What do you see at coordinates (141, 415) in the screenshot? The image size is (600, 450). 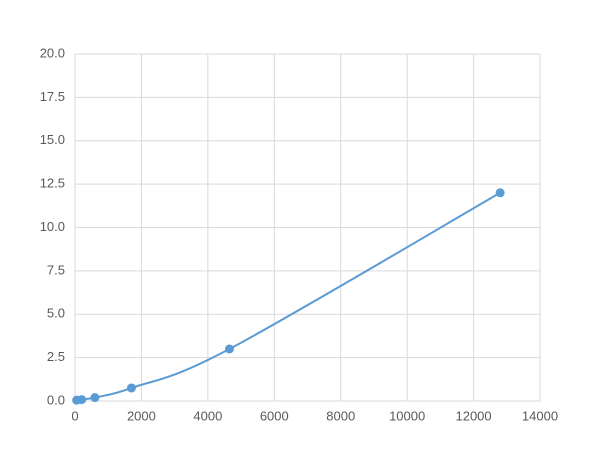 I see `x-tick-label: 2000` at bounding box center [141, 415].